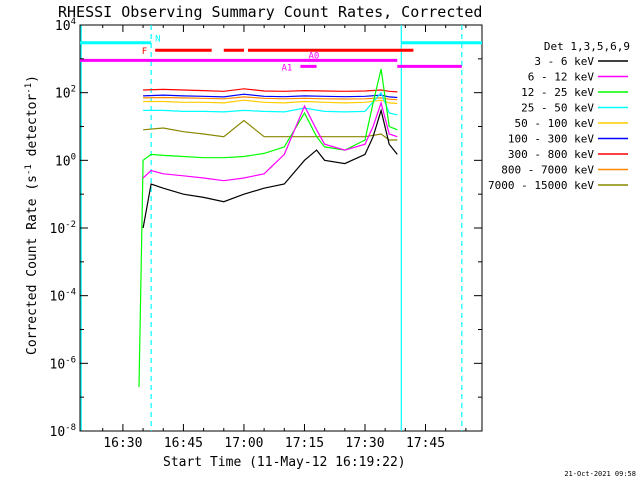  I want to click on y-axis-label: Corrected Count Rate (s-1 detector-1), so click(32, 215).